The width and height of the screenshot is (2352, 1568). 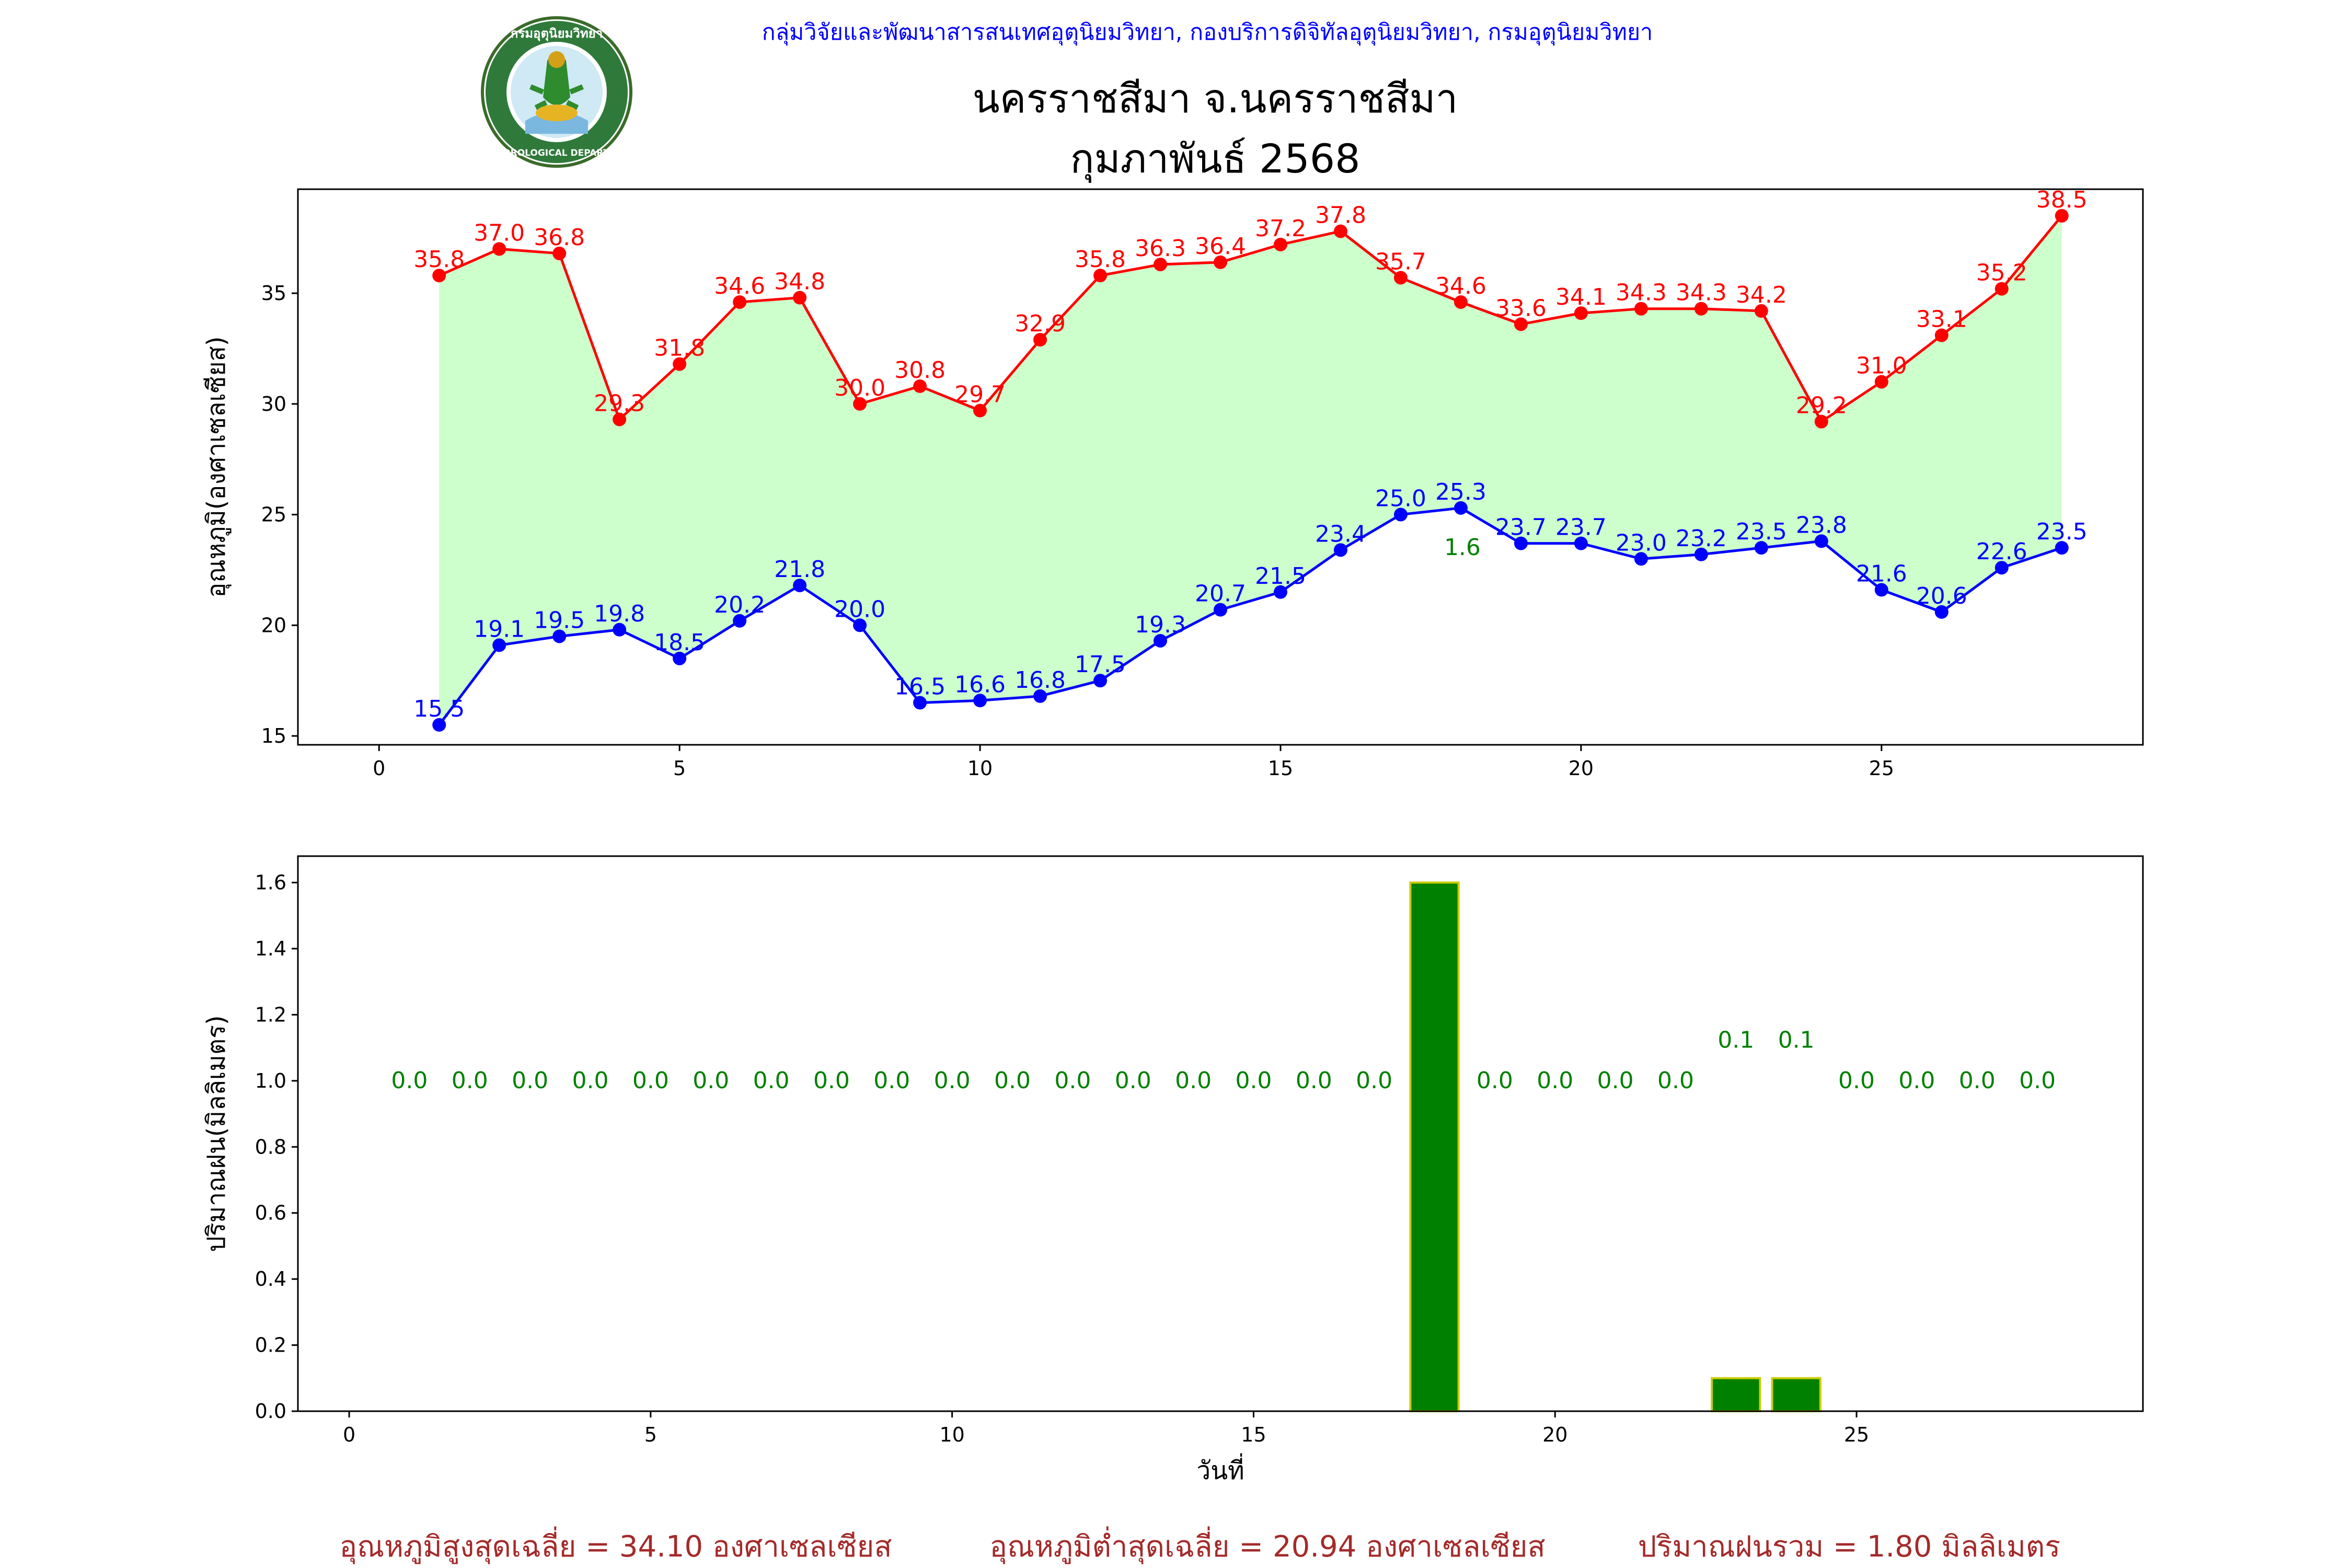 What do you see at coordinates (1251, 319) in the screenshot?
I see `max-temp-line` at bounding box center [1251, 319].